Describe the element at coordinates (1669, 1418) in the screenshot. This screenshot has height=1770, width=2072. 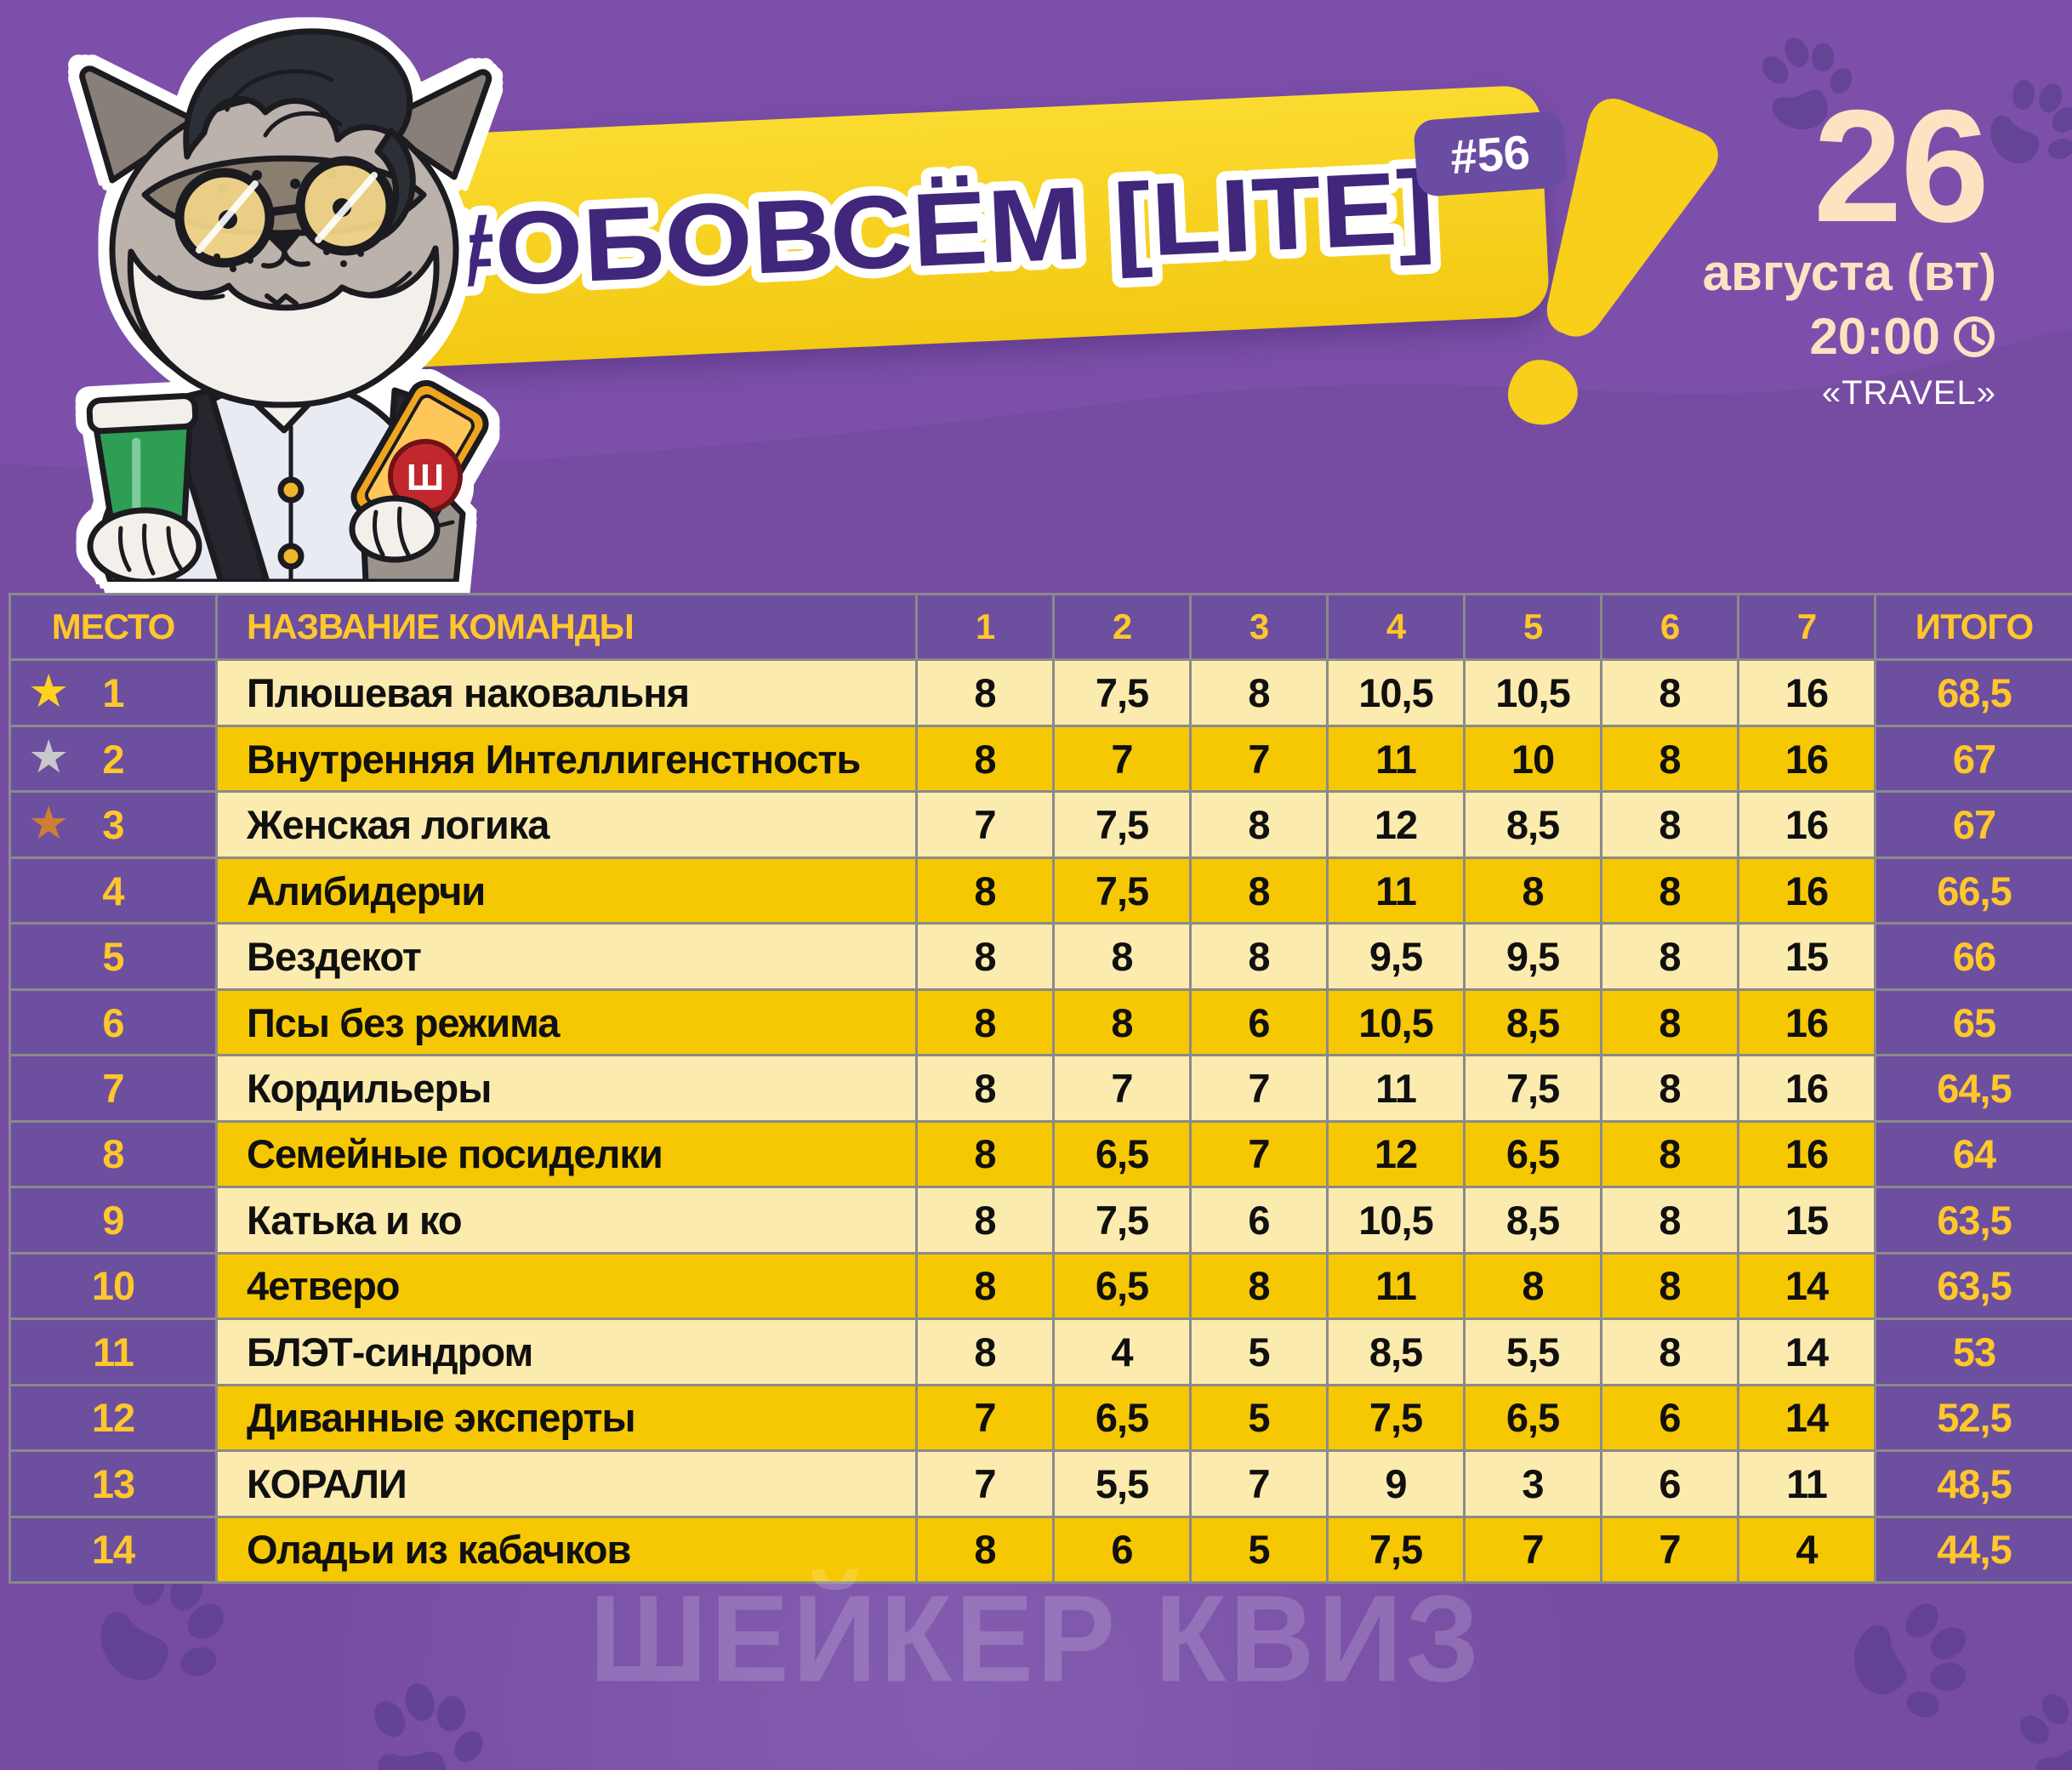
I see `score-cell-round-6: 6` at that location.